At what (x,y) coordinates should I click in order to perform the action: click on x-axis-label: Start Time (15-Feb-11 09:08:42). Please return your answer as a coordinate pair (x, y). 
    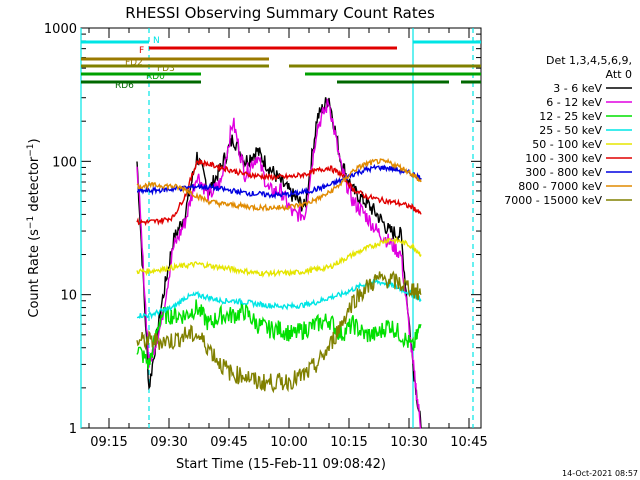
    Looking at the image, I should click on (281, 464).